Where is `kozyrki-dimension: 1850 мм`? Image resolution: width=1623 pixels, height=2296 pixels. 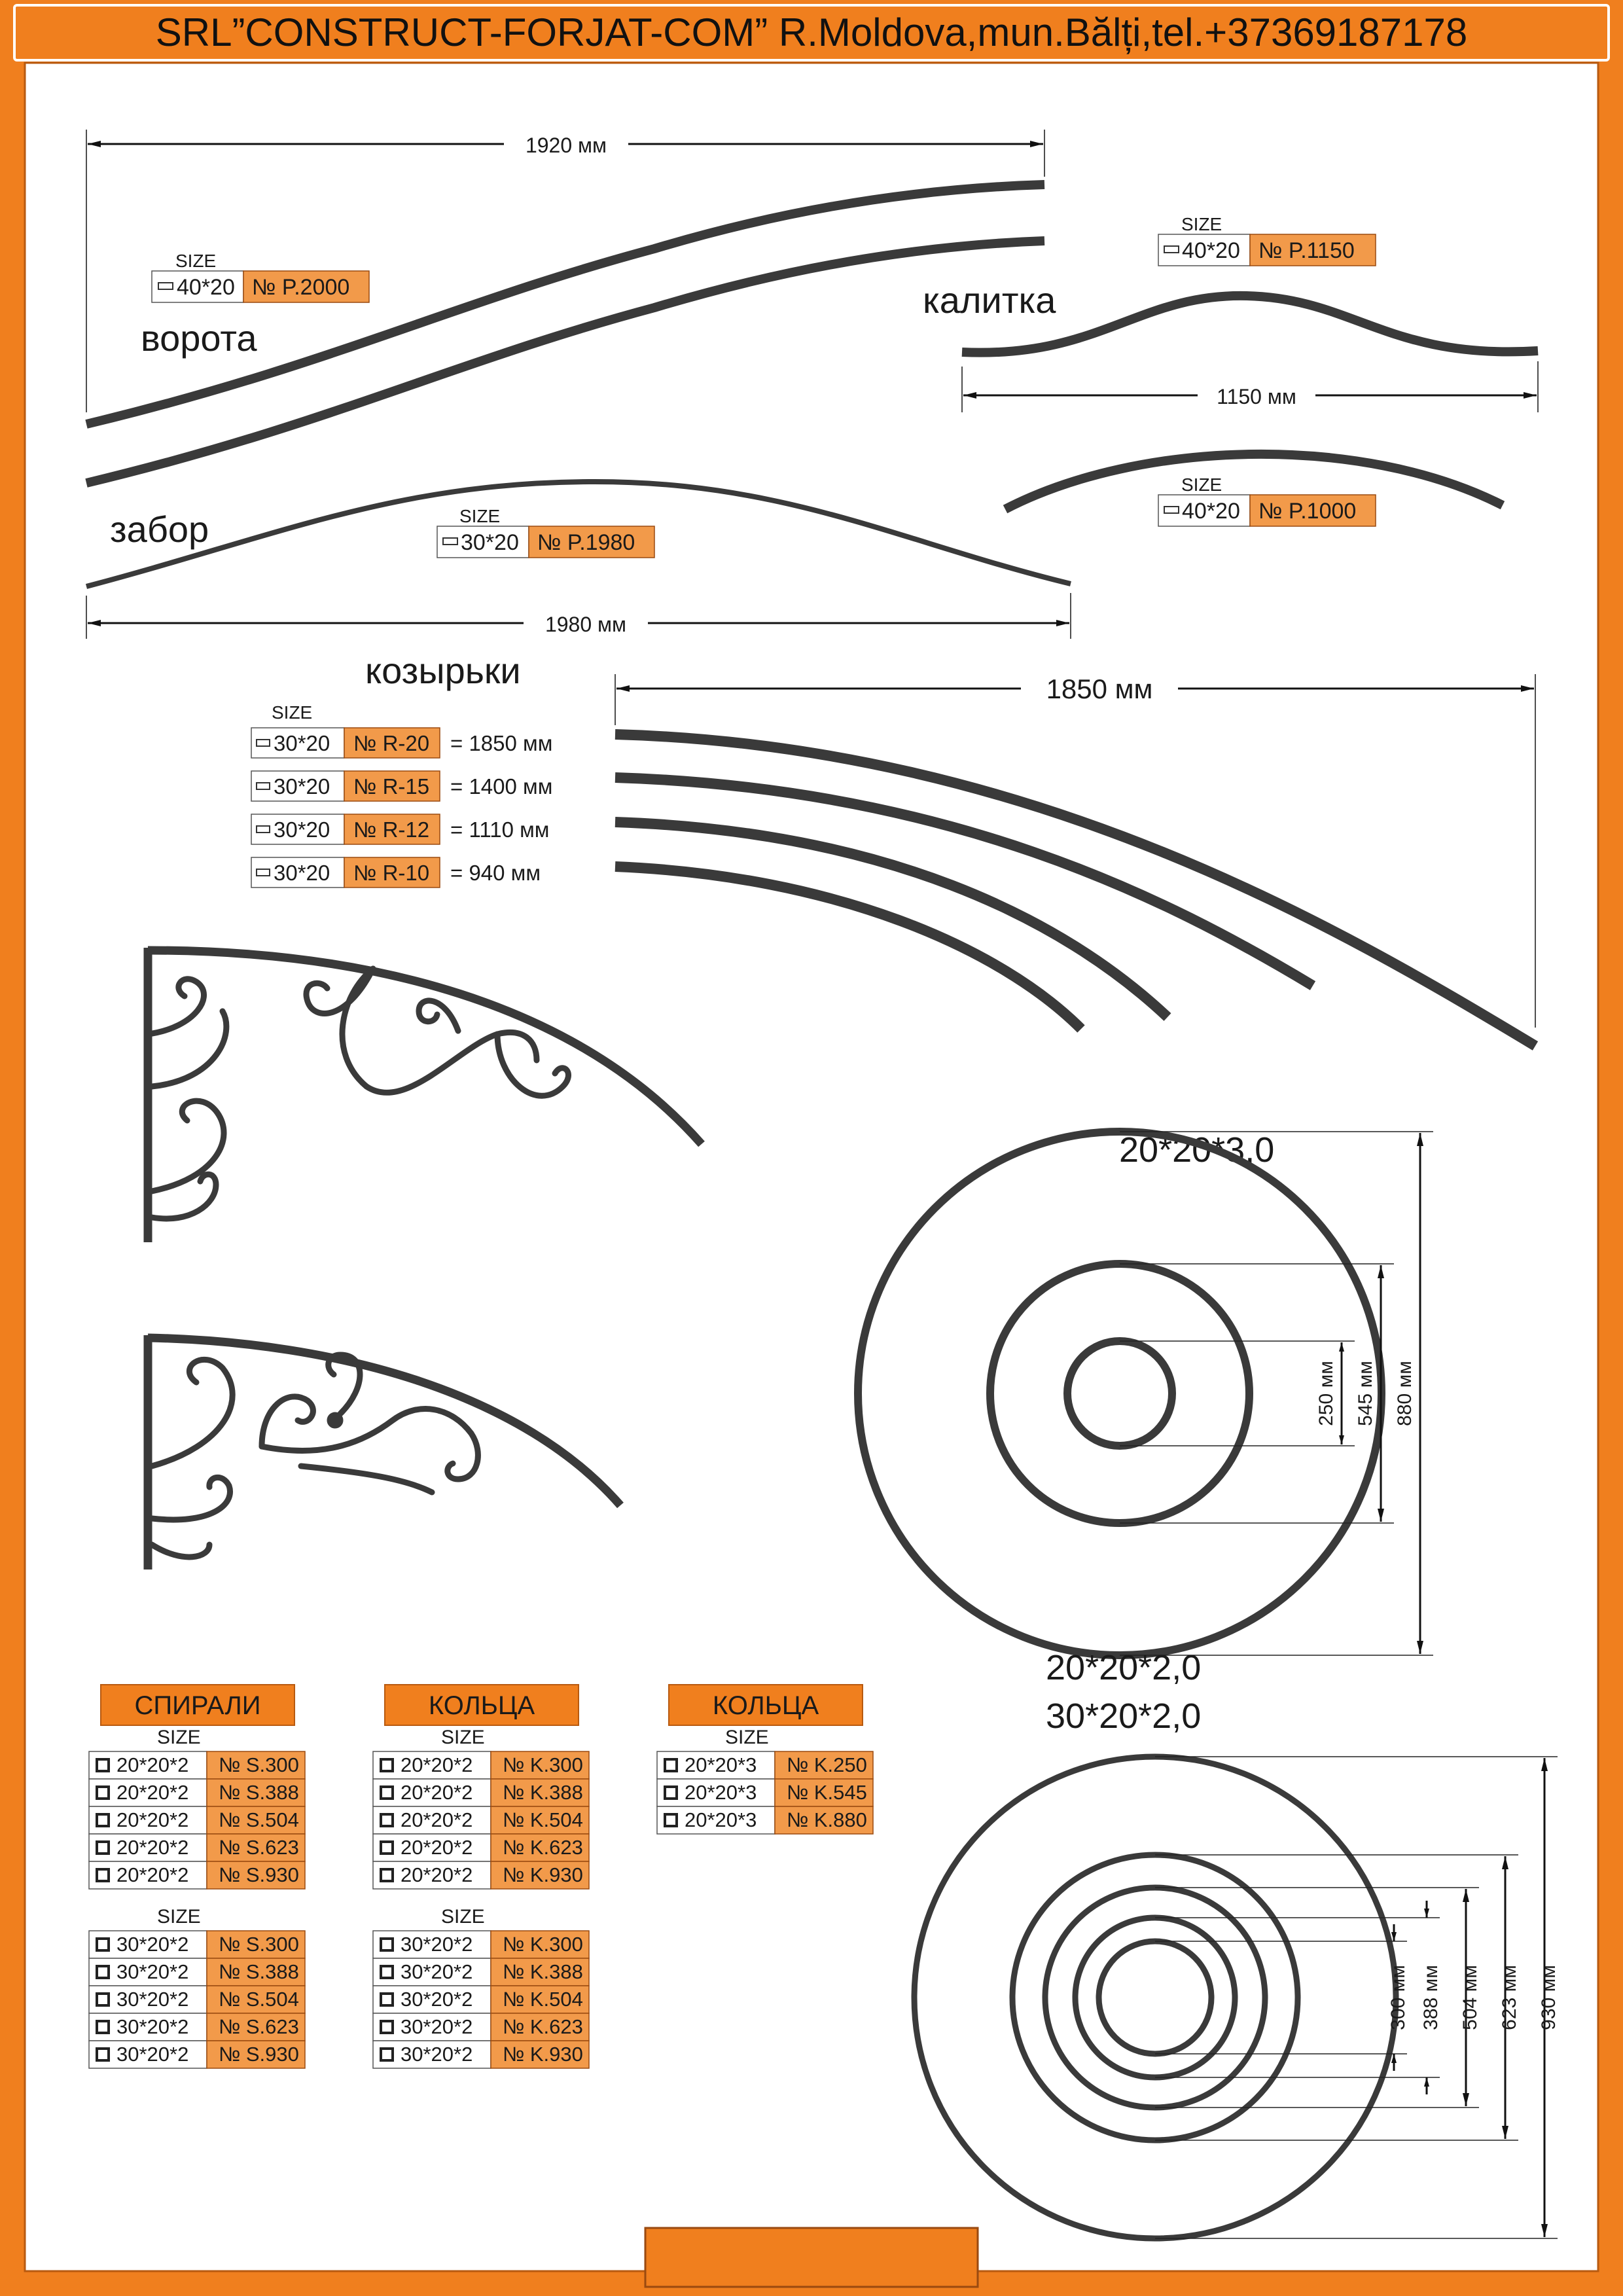 kozyrki-dimension: 1850 мм is located at coordinates (1099, 688).